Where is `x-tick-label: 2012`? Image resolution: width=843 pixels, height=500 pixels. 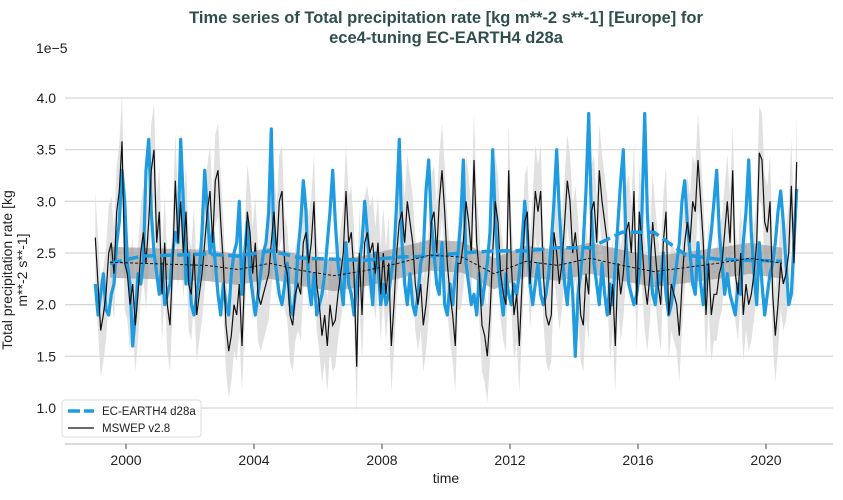
x-tick-label: 2012 is located at coordinates (509, 460).